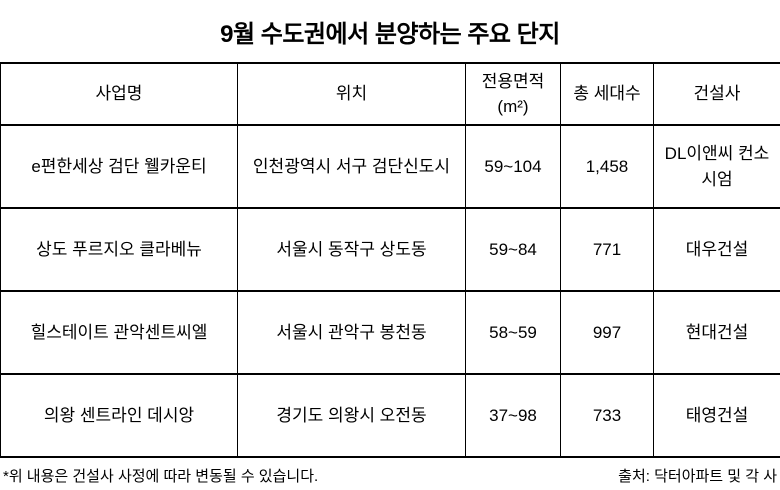  What do you see at coordinates (716, 415) in the screenshot?
I see `cell-builder: 태영건설` at bounding box center [716, 415].